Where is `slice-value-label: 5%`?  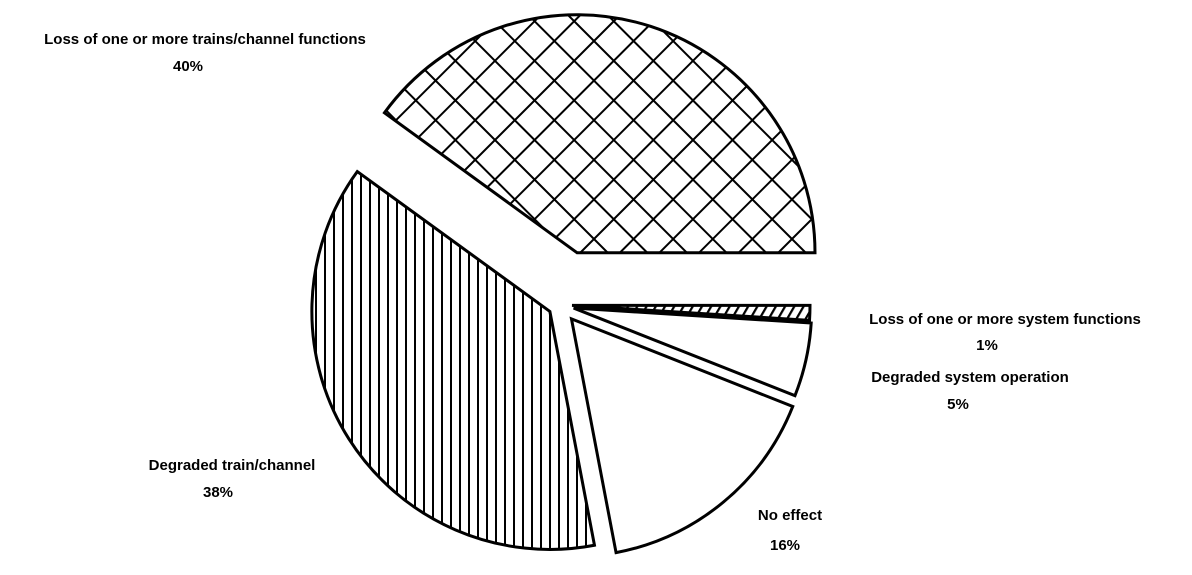 slice-value-label: 5% is located at coordinates (958, 404).